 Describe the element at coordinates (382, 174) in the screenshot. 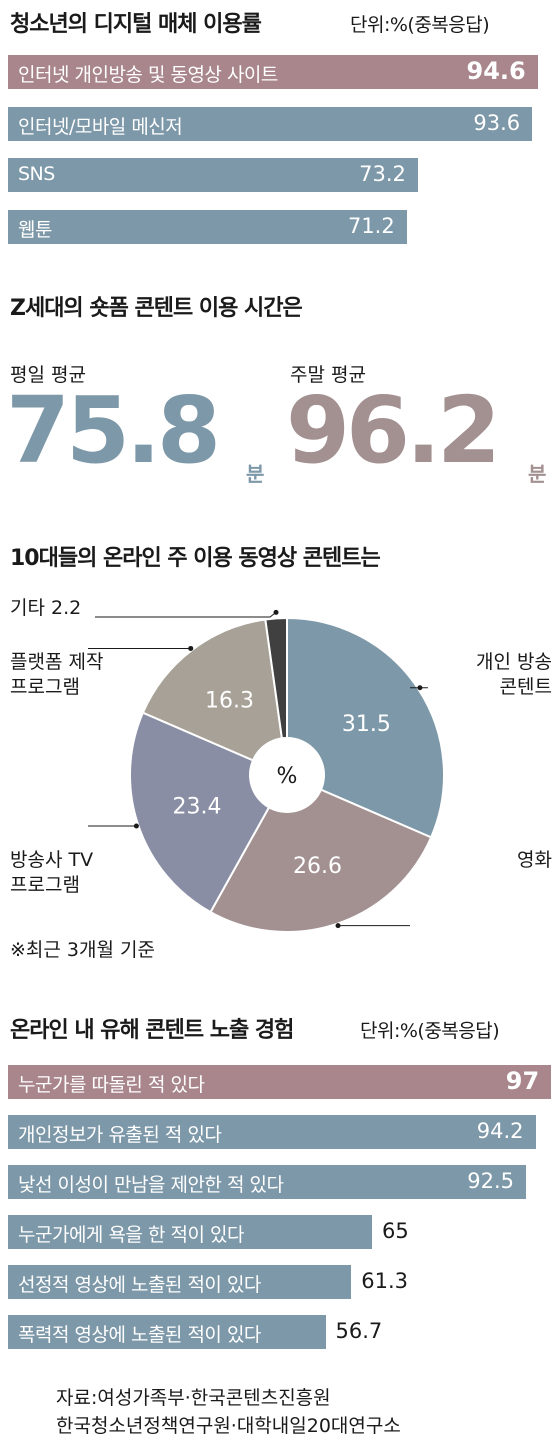

I see `usage-bar-value: 73.2` at that location.